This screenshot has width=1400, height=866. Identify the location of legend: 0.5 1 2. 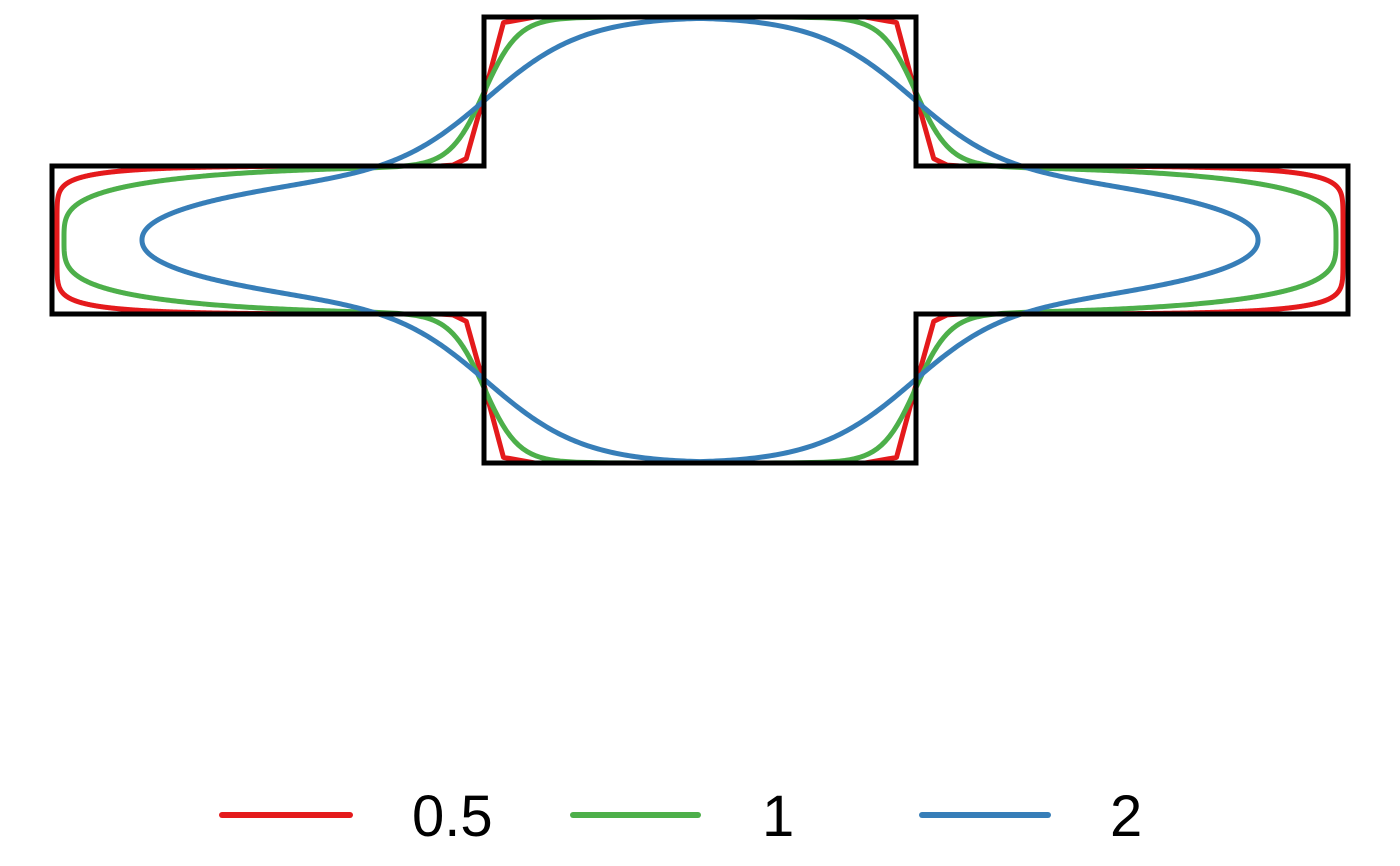
(680, 816).